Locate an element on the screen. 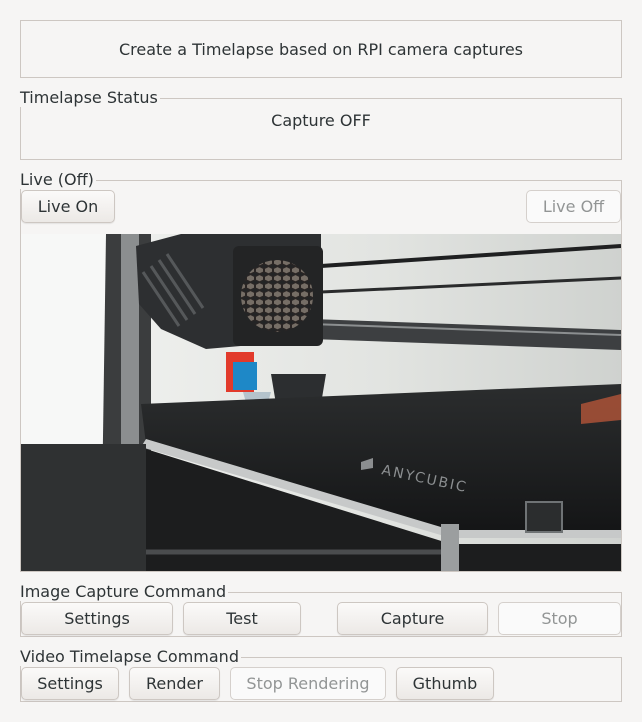 This screenshot has width=642, height=722. capture-button: Capture is located at coordinates (412, 618).